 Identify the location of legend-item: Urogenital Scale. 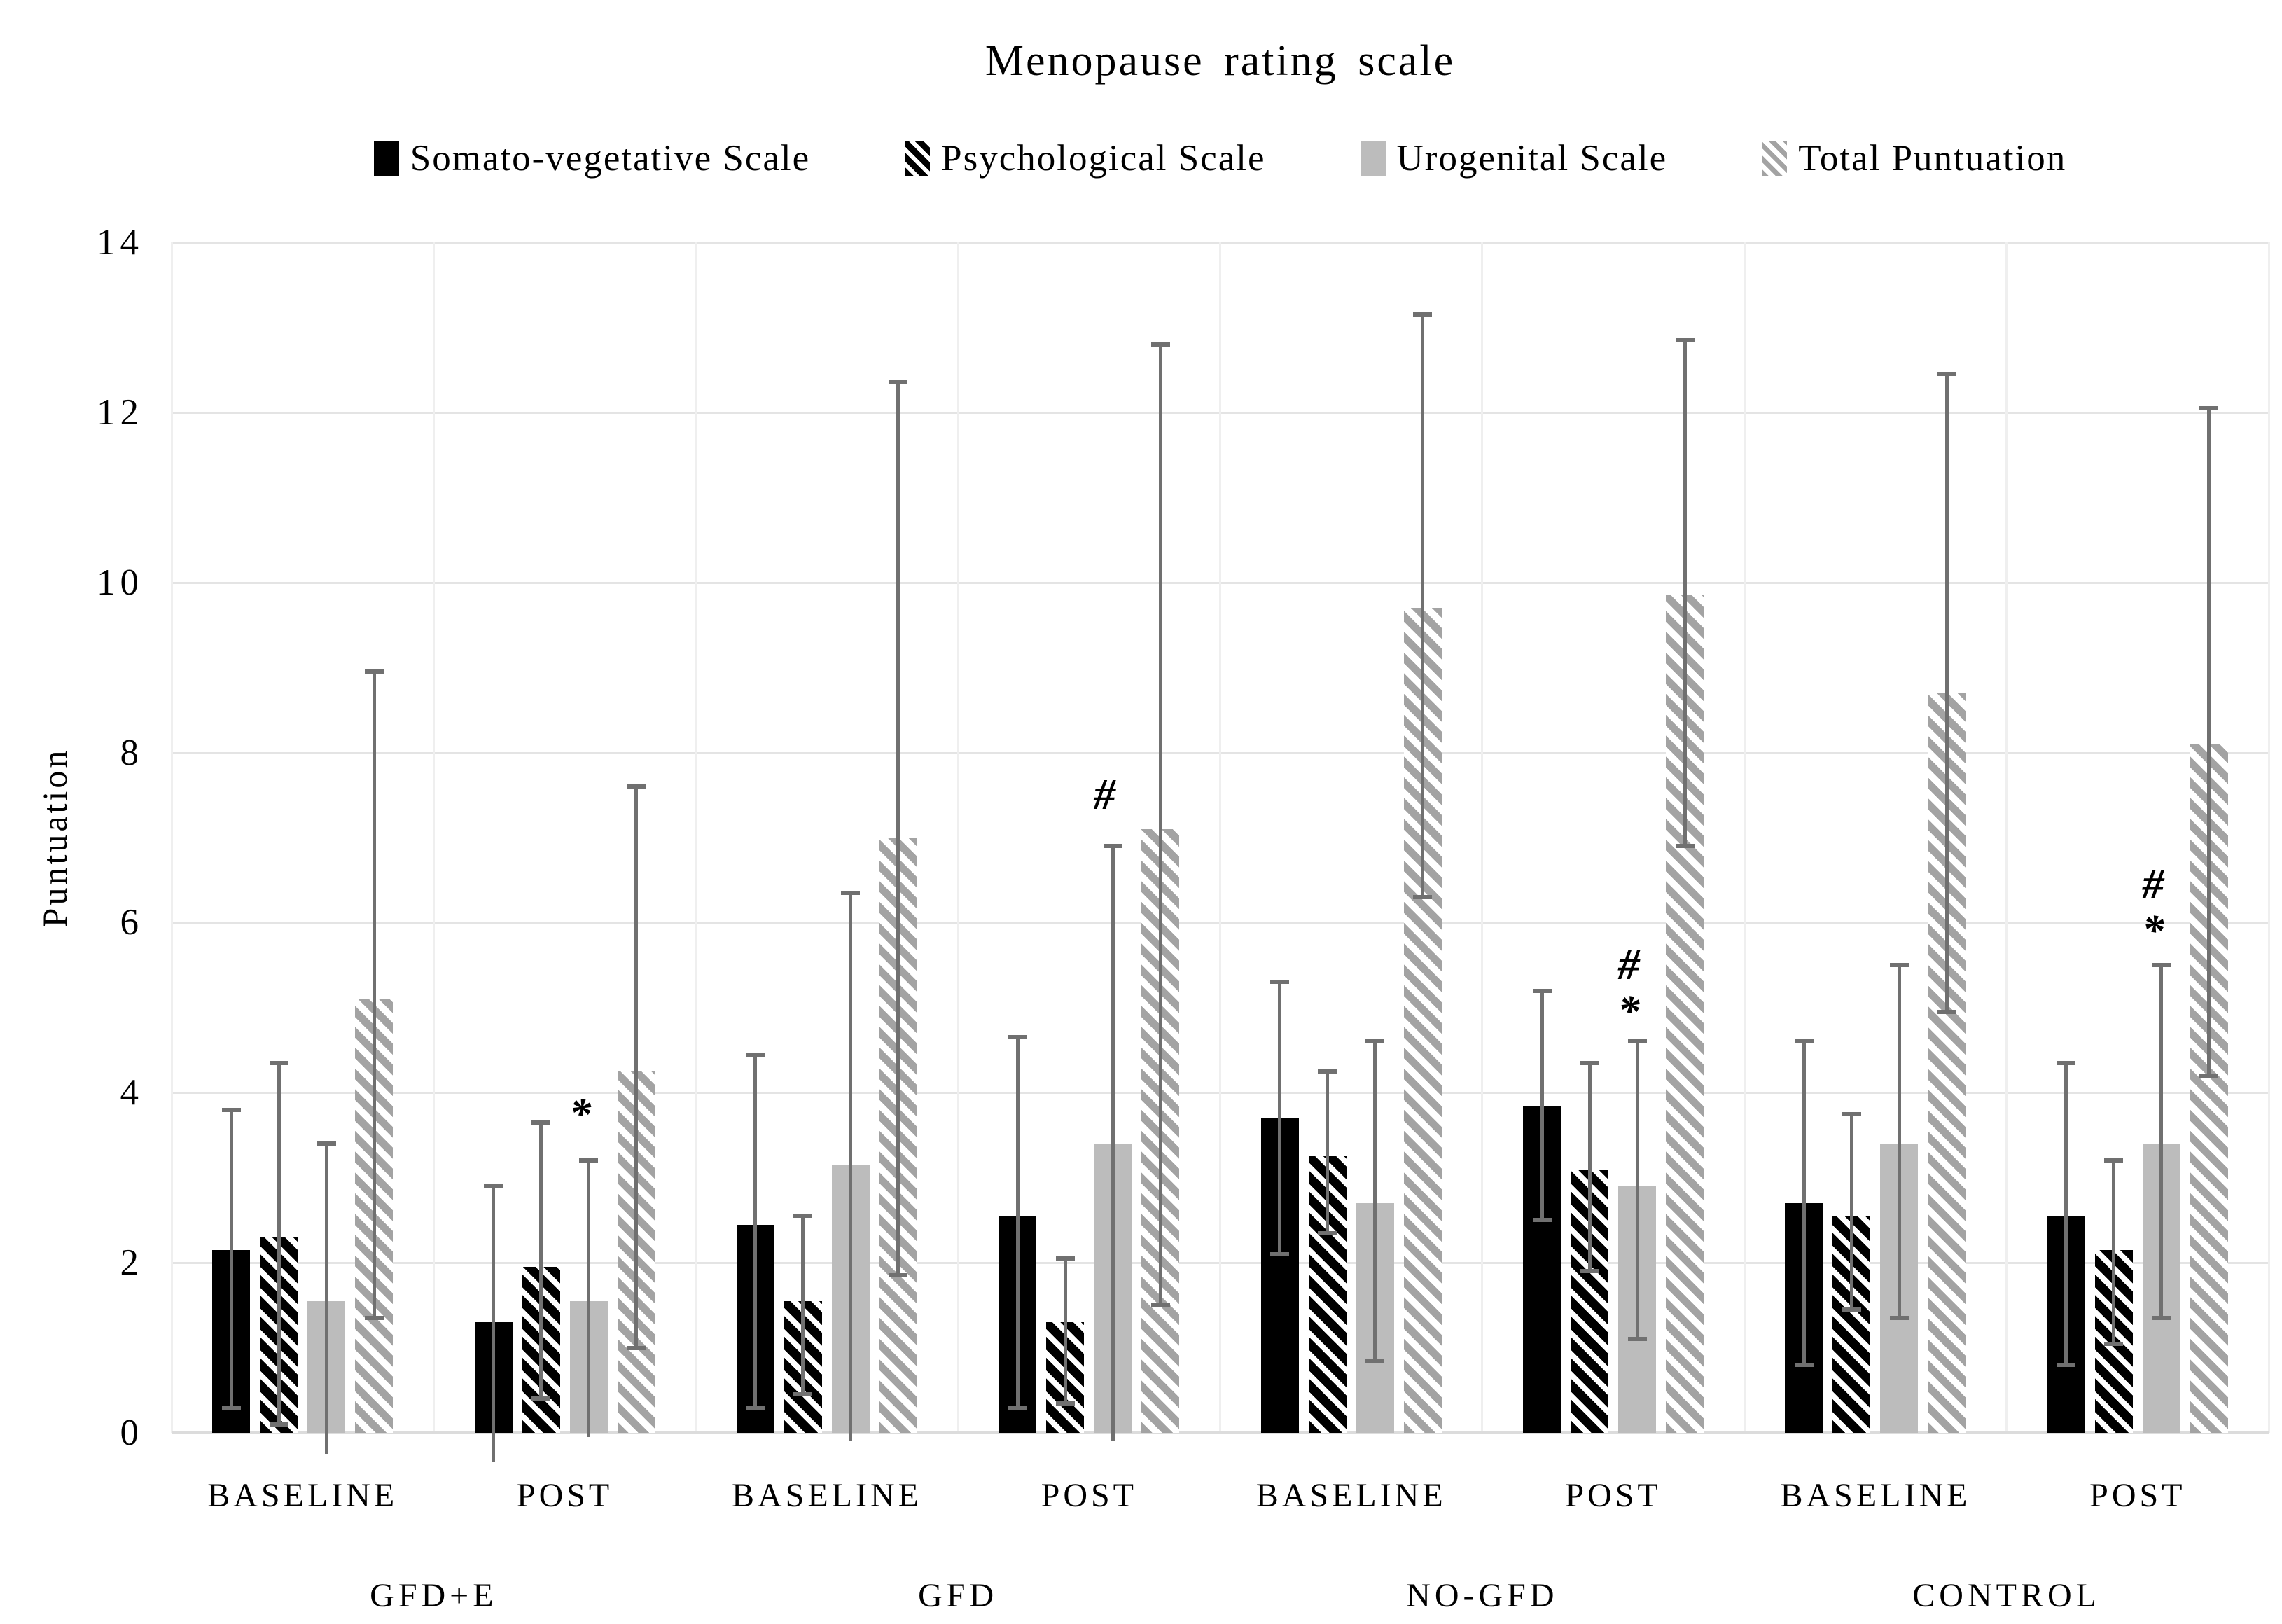
(1514, 158).